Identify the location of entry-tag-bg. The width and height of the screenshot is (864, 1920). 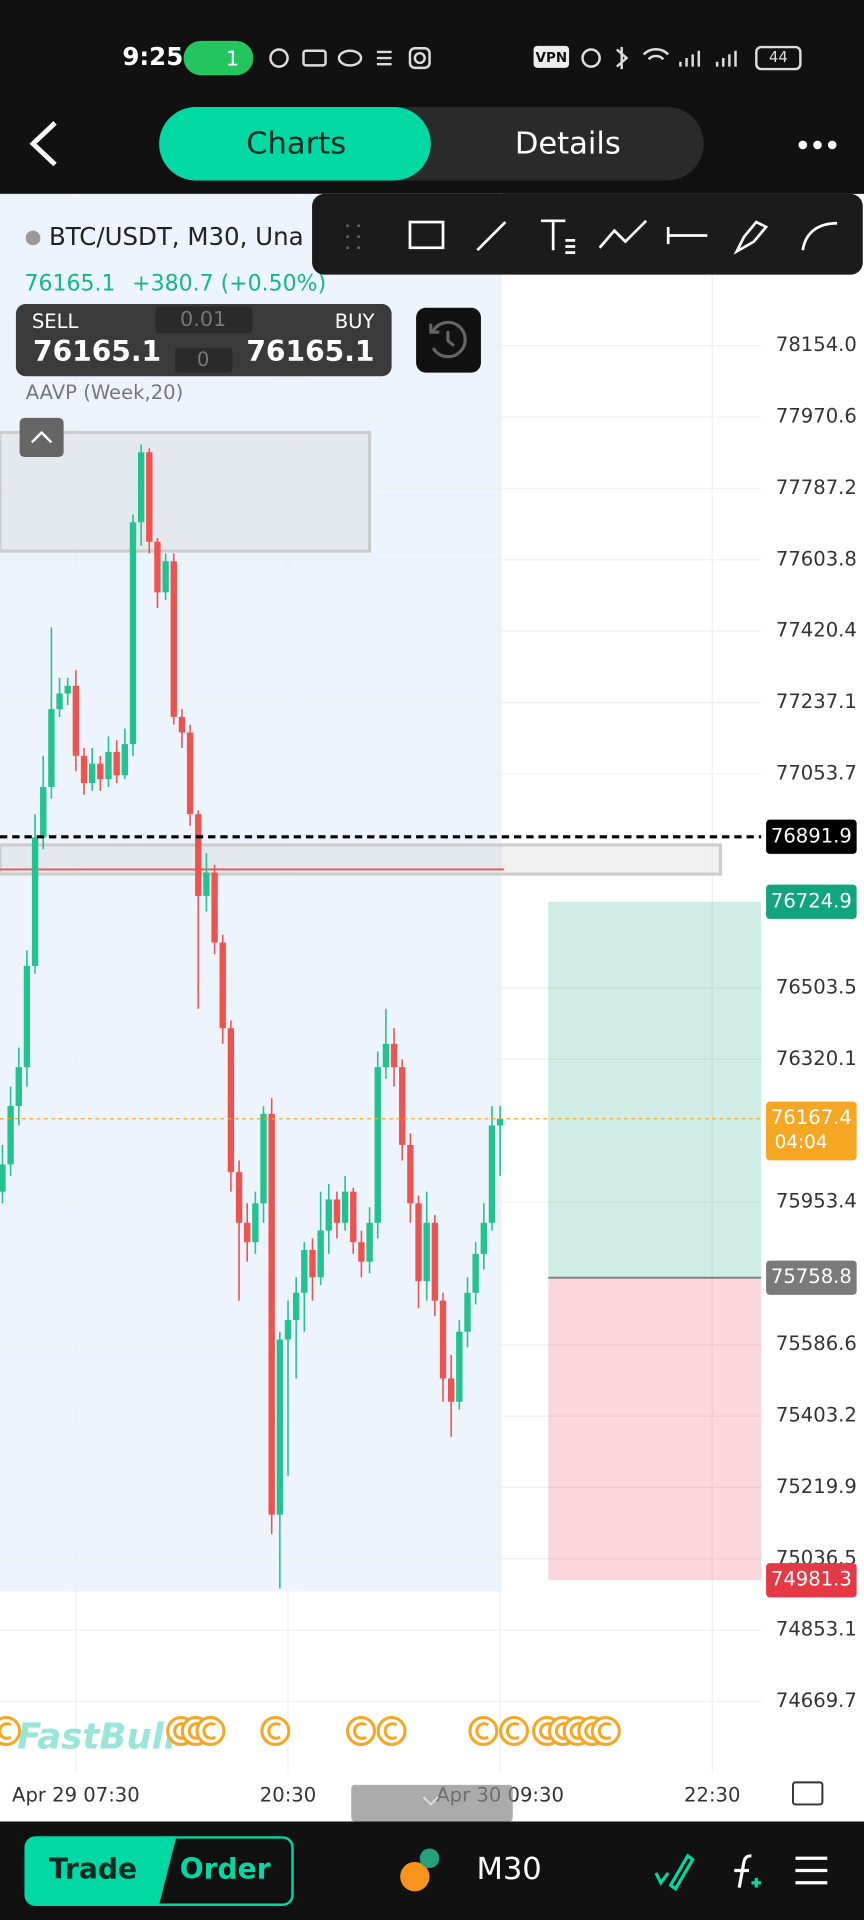
(811, 1277).